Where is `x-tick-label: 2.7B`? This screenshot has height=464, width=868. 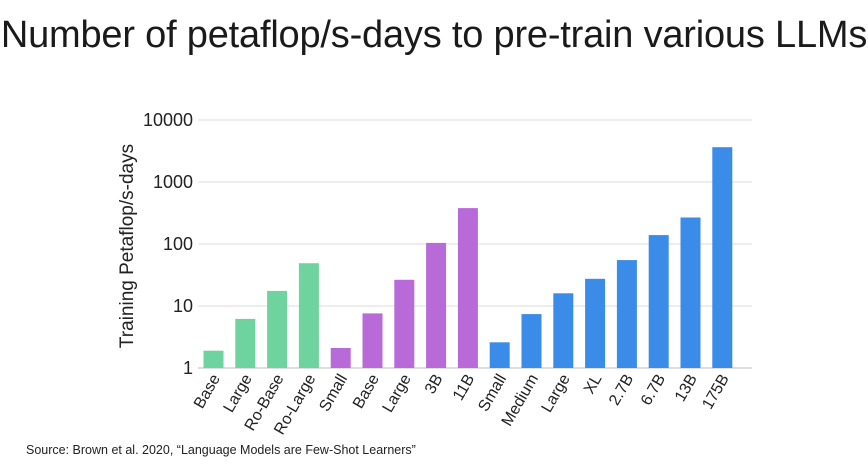 x-tick-label: 2.7B is located at coordinates (621, 390).